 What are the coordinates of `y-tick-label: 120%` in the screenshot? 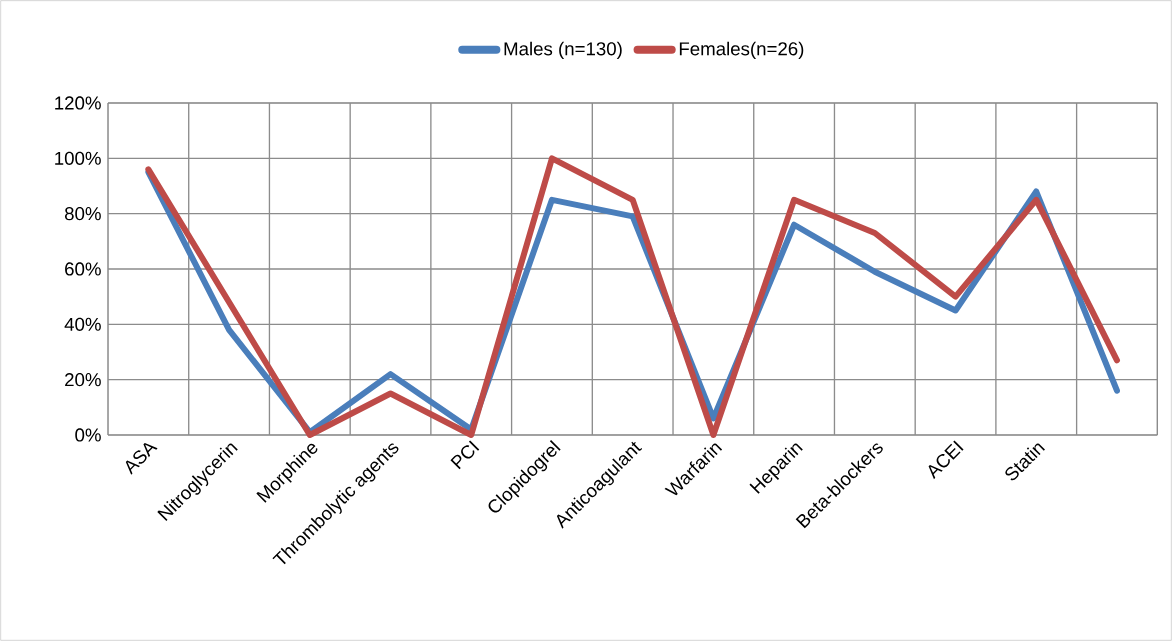 It's located at (78, 103).